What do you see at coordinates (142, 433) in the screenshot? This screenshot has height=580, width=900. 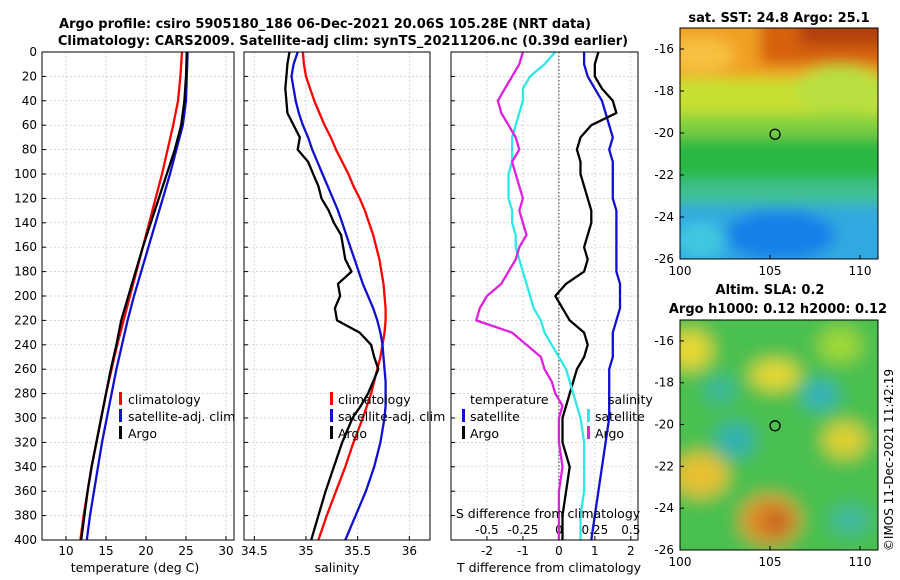 I see `legend-label-argo: Argo` at bounding box center [142, 433].